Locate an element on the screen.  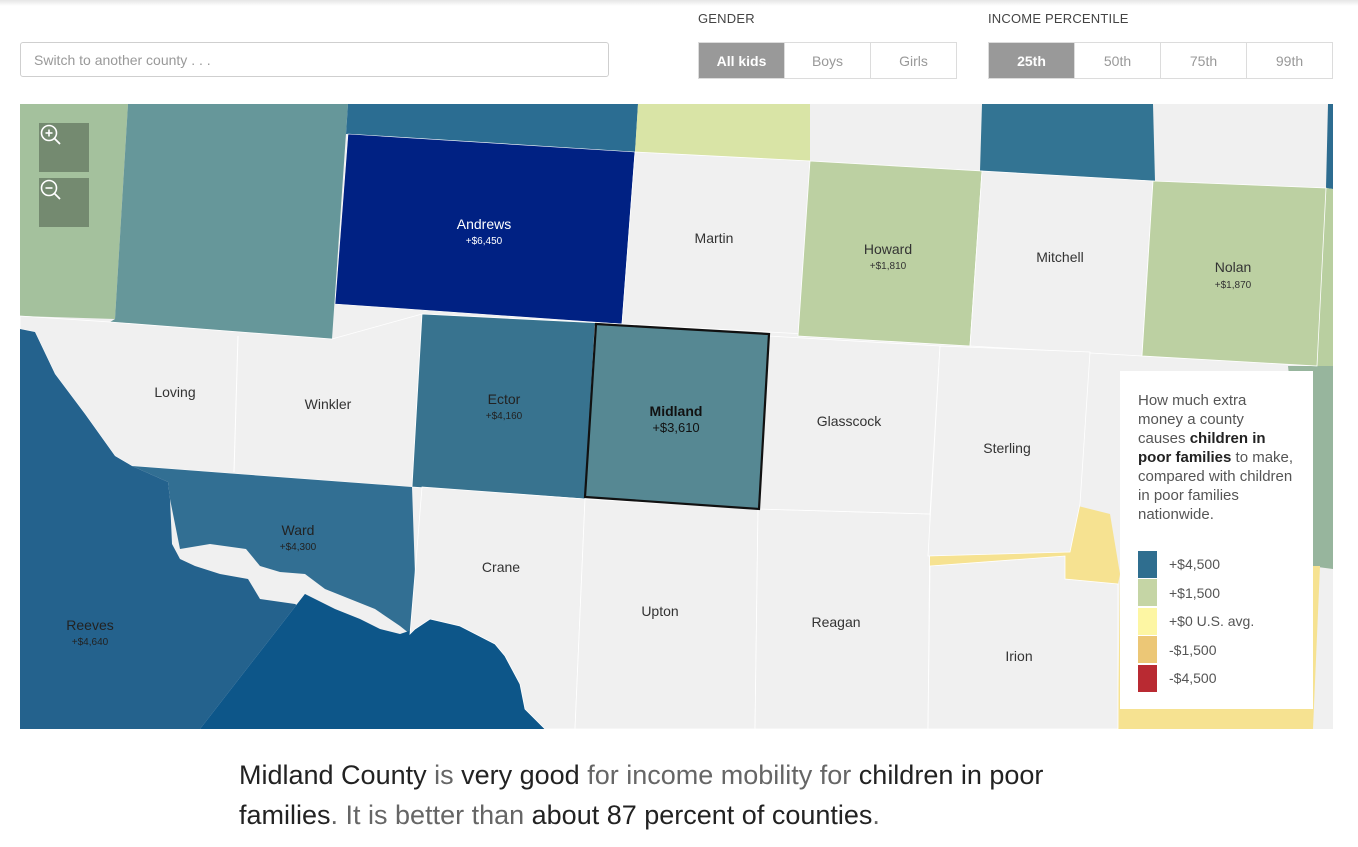
legend-label: +$4,500 is located at coordinates (1194, 564).